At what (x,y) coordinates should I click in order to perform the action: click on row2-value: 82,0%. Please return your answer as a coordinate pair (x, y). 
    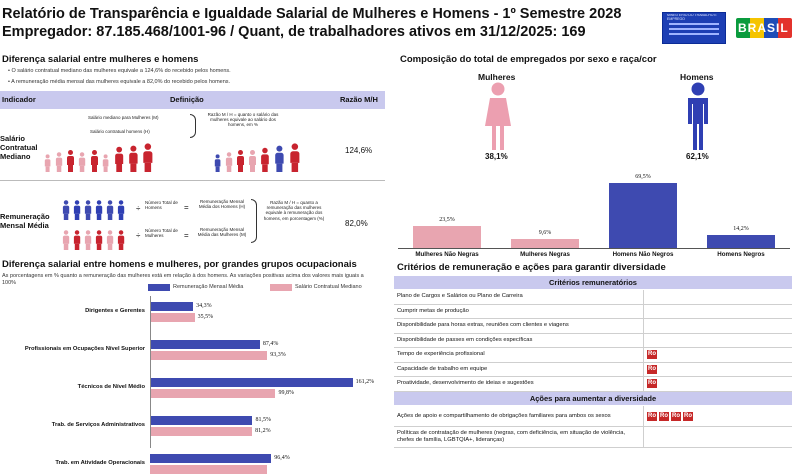
    Looking at the image, I should click on (356, 223).